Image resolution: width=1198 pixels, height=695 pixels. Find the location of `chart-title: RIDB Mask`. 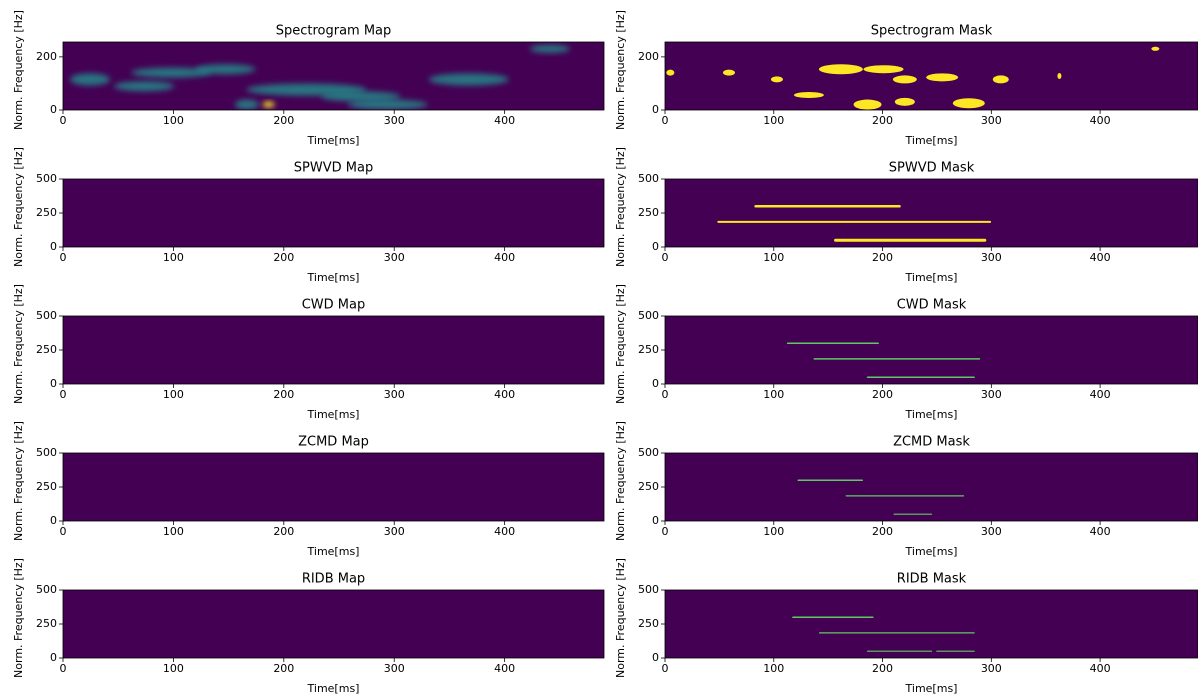

chart-title: RIDB Mask is located at coordinates (932, 579).